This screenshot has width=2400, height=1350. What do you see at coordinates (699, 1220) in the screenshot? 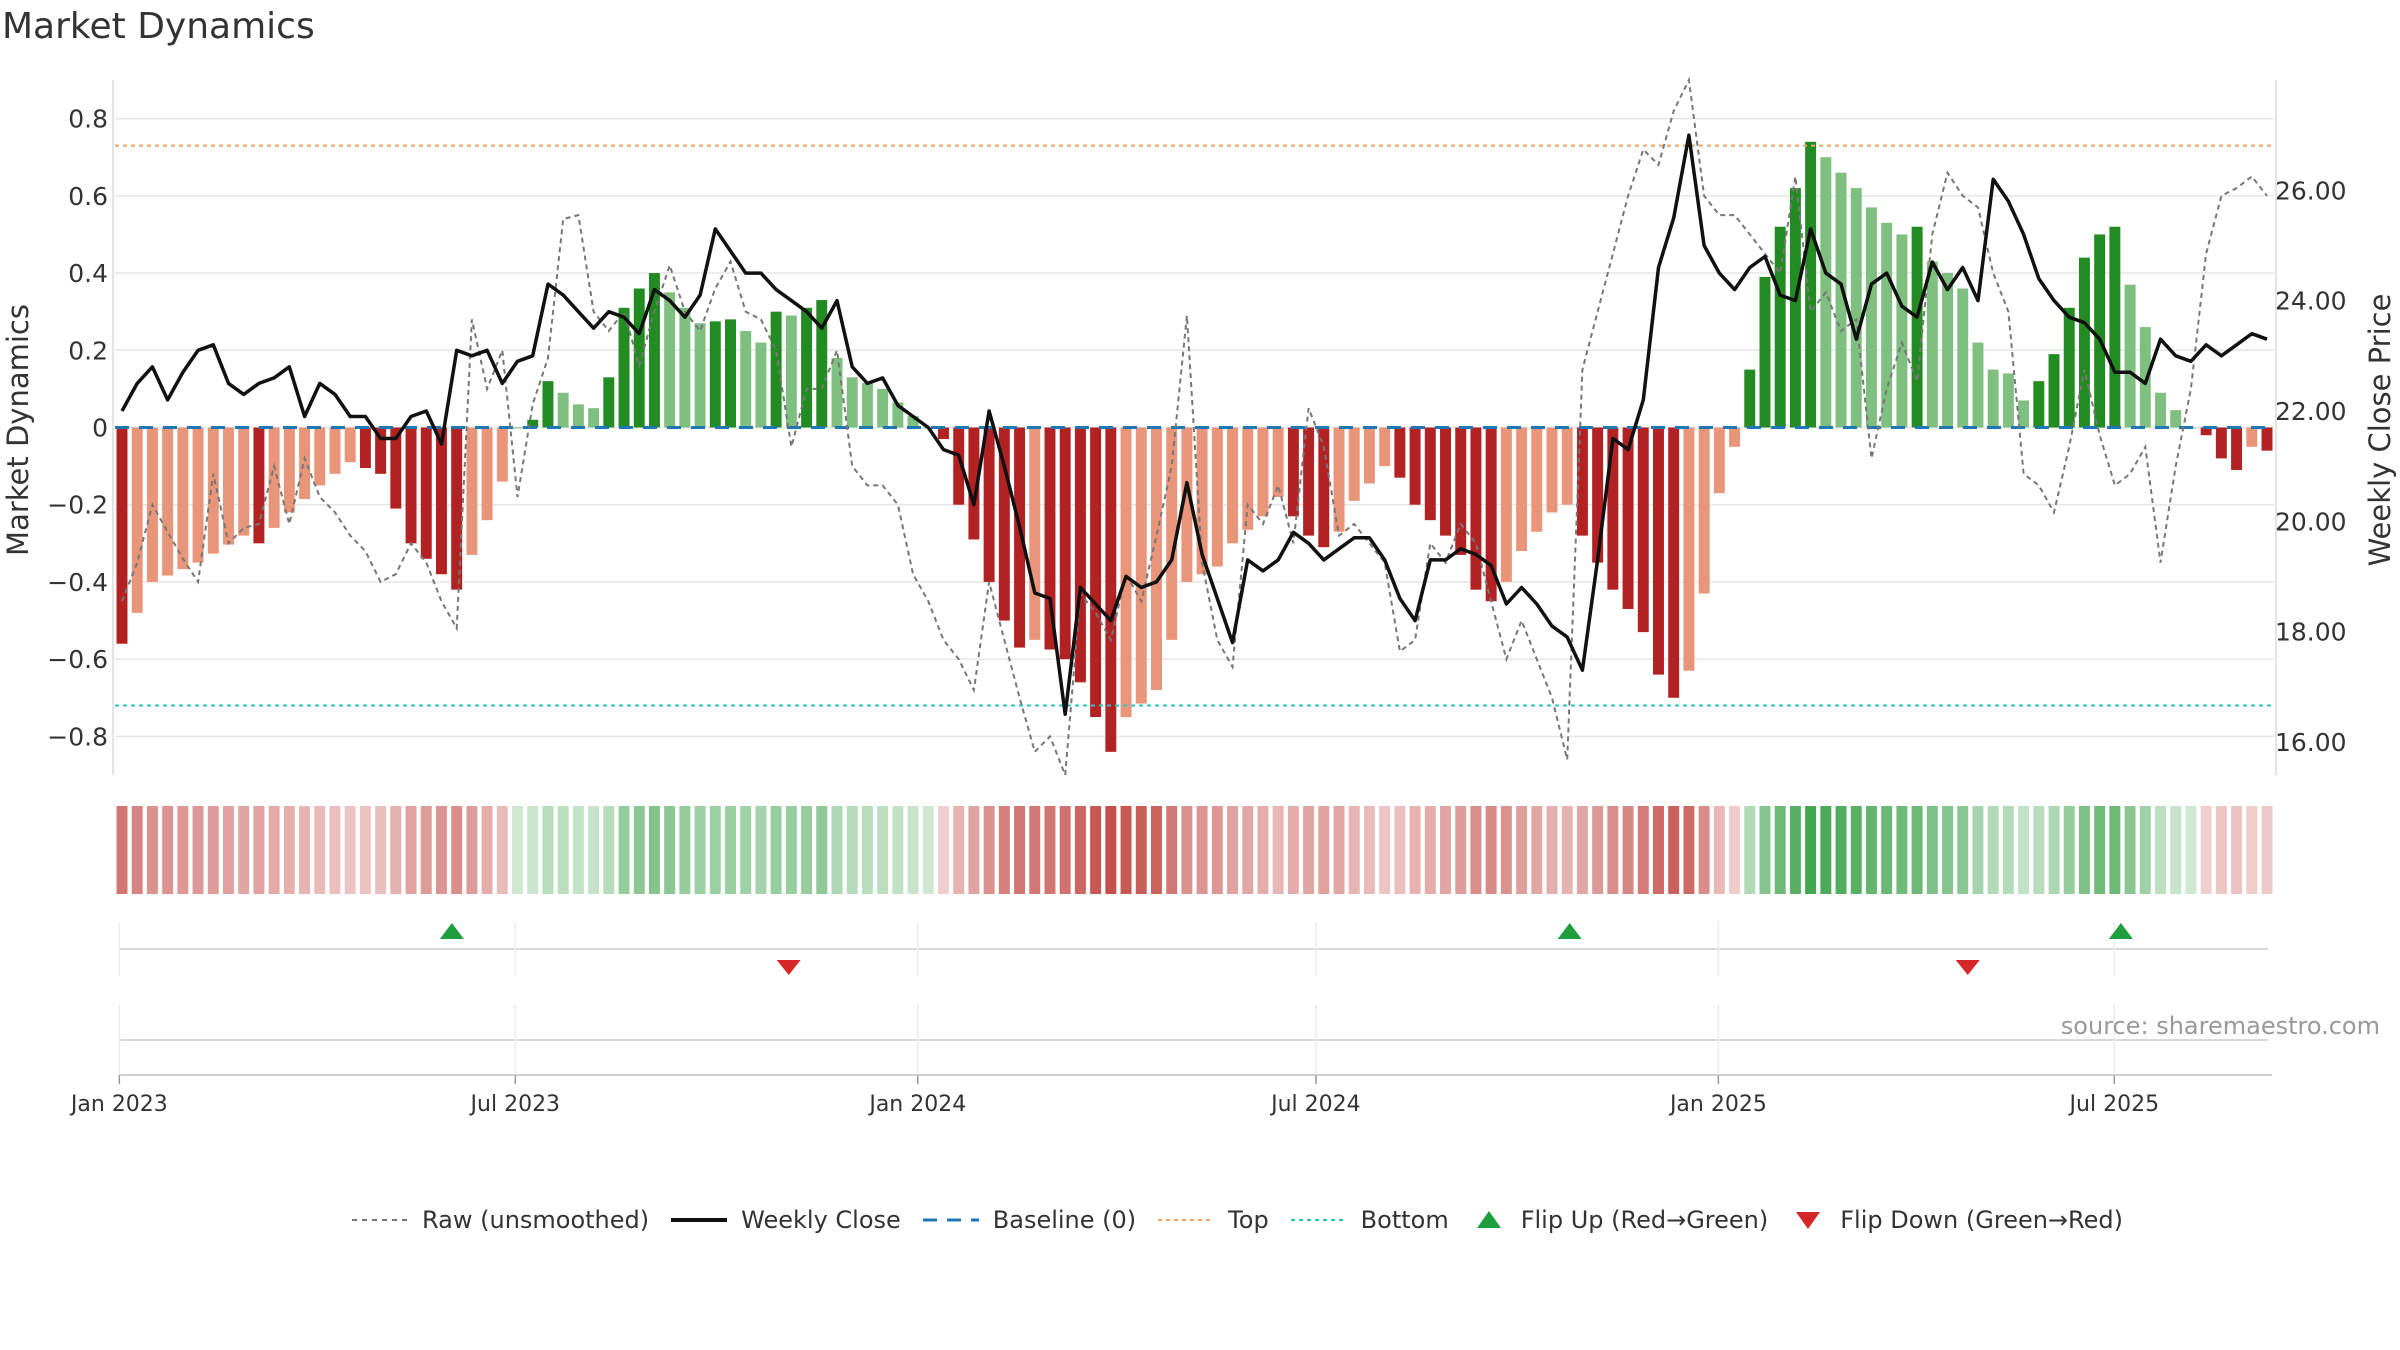
I see `legend-close-swatch` at bounding box center [699, 1220].